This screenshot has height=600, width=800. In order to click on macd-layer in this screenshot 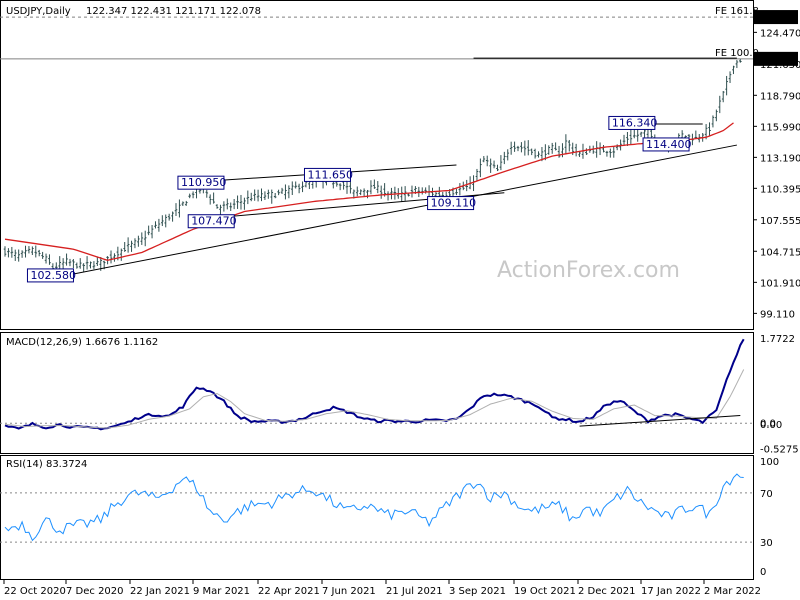, I will do `click(376, 384)`.